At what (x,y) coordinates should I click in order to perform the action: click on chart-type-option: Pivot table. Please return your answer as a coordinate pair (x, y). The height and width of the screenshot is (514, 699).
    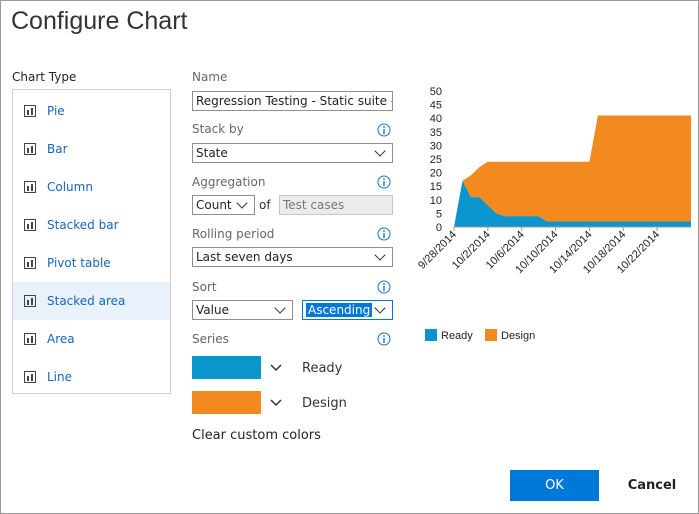
    Looking at the image, I should click on (91, 263).